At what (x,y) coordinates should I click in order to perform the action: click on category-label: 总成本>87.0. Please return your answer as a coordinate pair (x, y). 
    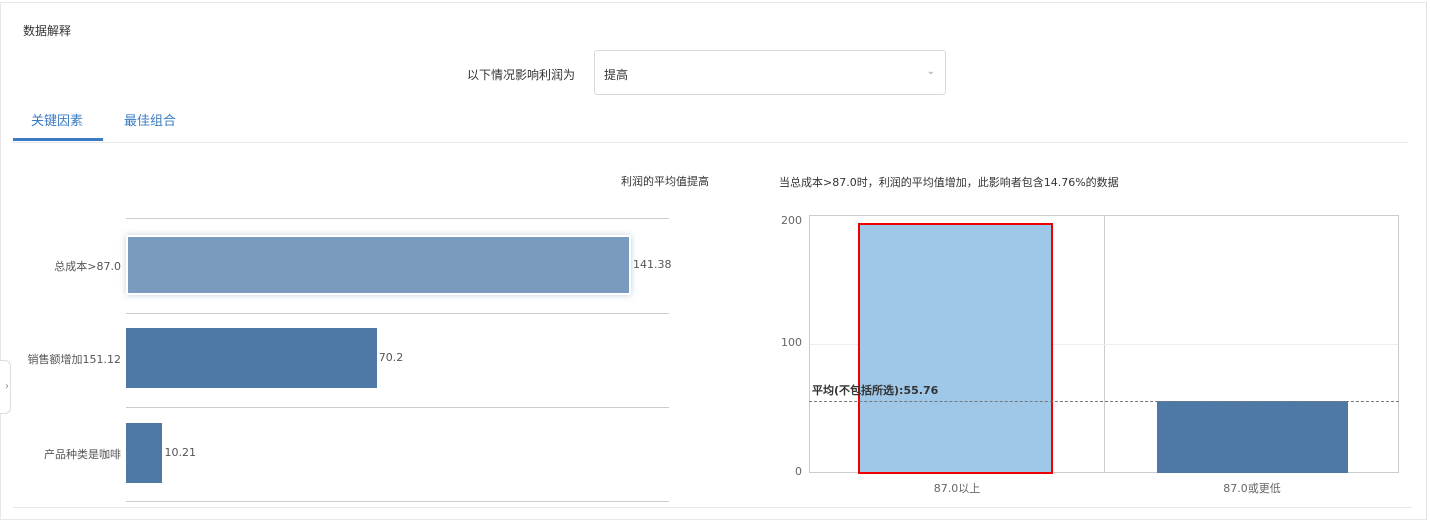
    Looking at the image, I should click on (87, 266).